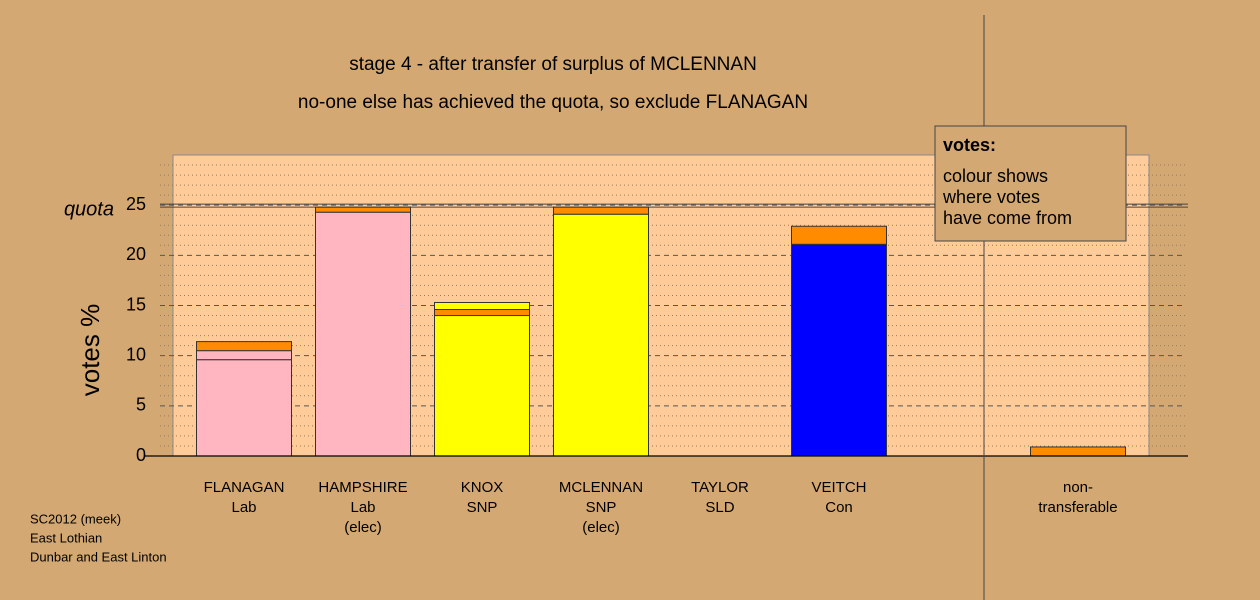  Describe the element at coordinates (141, 405) in the screenshot. I see `y-tick-label: 5` at that location.